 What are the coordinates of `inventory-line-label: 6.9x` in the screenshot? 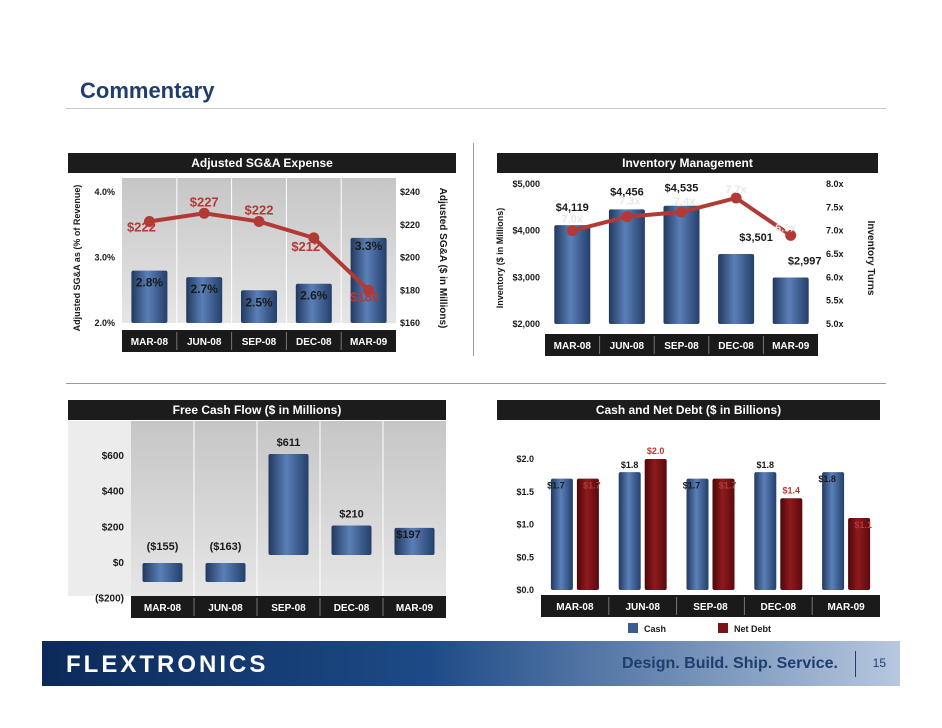 It's located at (786, 228).